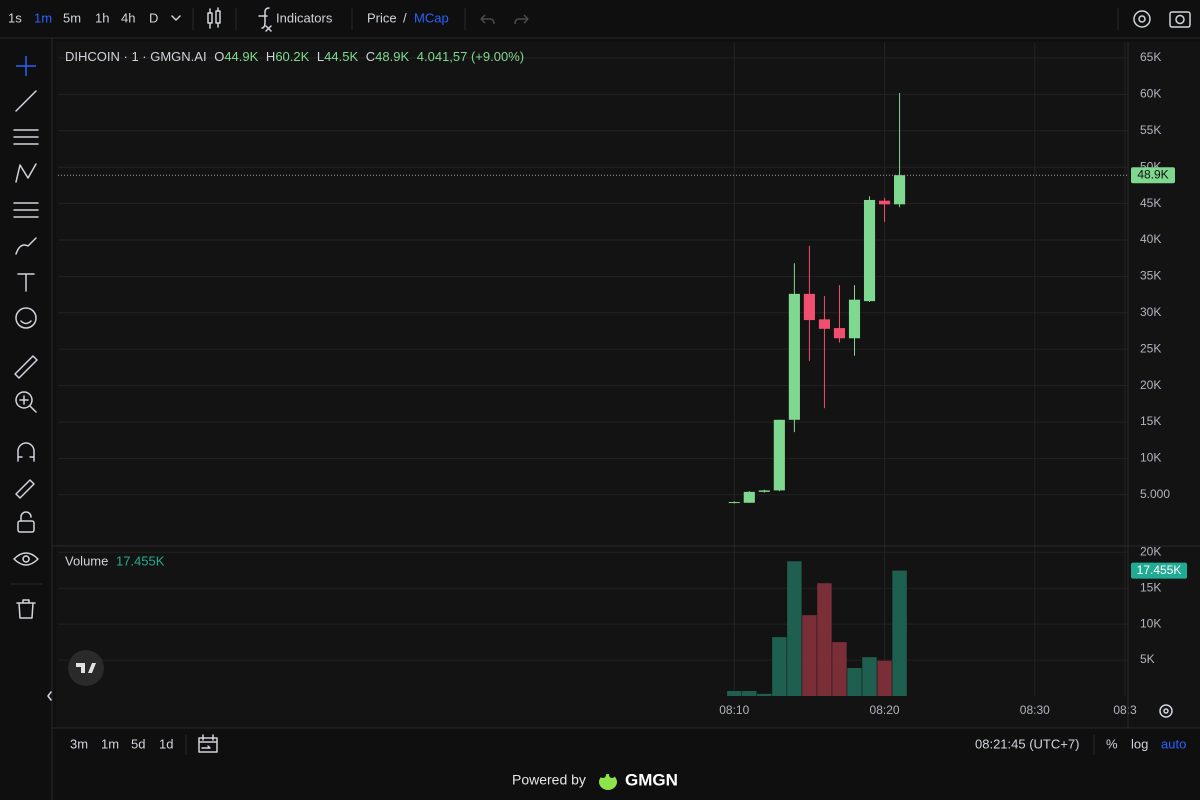 The width and height of the screenshot is (1200, 800). What do you see at coordinates (26, 137) in the screenshot?
I see `fib-tool` at bounding box center [26, 137].